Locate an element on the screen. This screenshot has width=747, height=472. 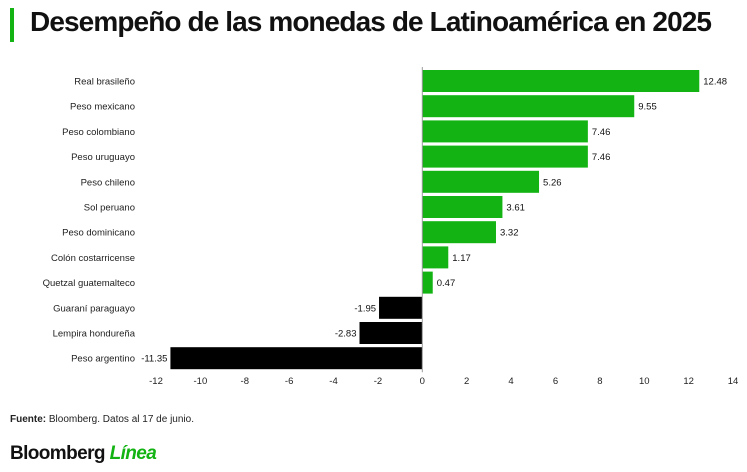
x-tick-label: 2 is located at coordinates (466, 381).